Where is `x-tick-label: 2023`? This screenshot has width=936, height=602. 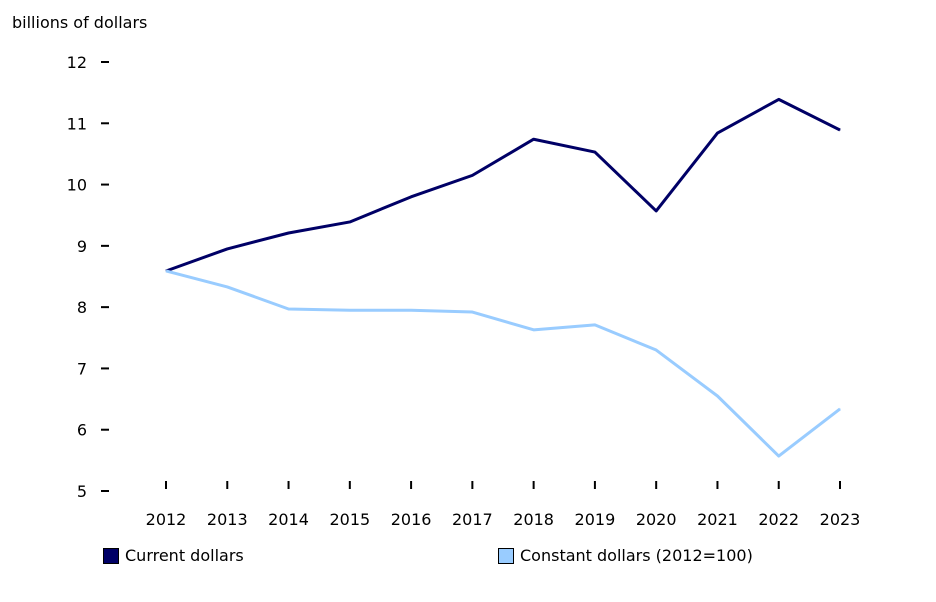 x-tick-label: 2023 is located at coordinates (840, 519).